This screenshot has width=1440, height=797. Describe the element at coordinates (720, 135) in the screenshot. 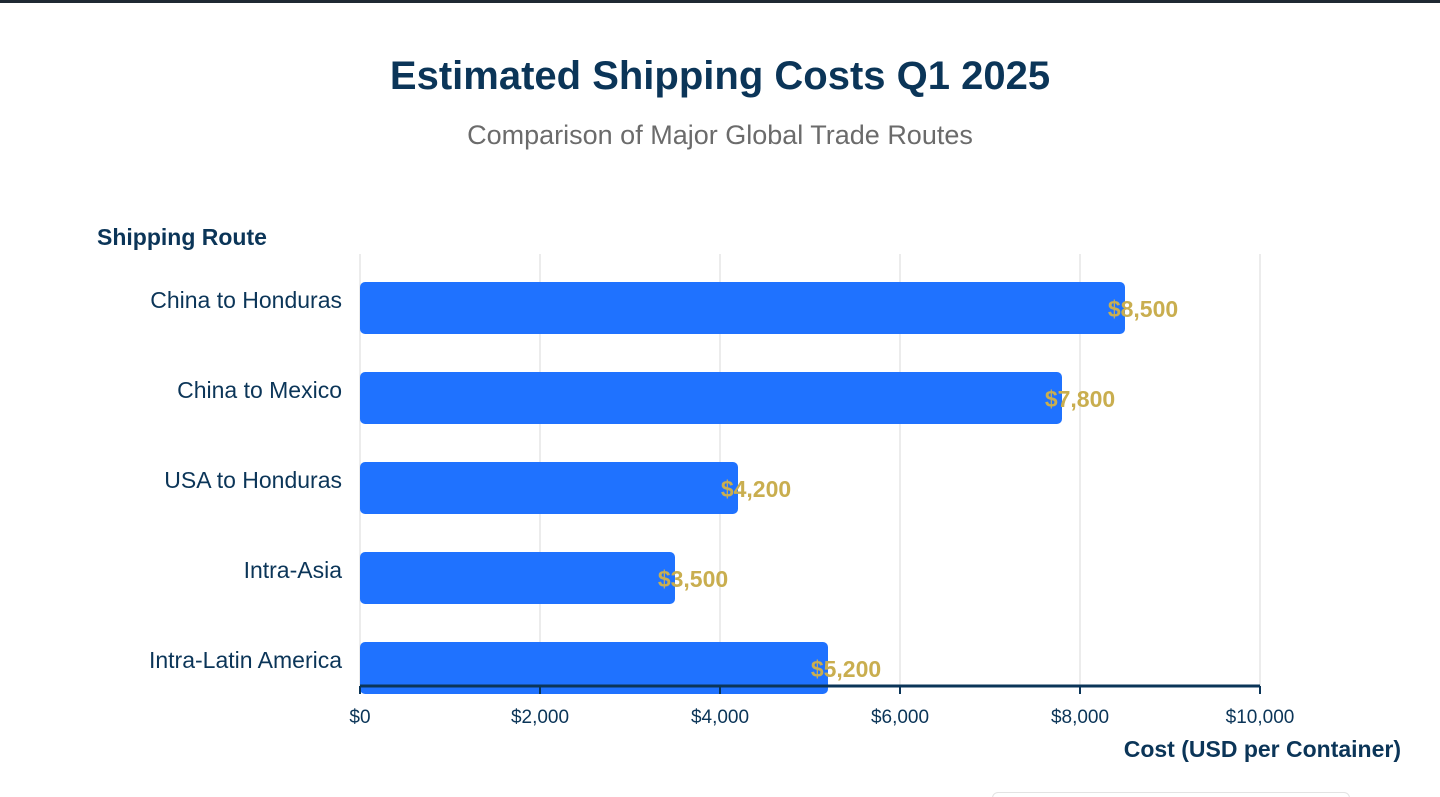

I see `chart-subtitle: Comparison of Major Global Trade Routes` at that location.